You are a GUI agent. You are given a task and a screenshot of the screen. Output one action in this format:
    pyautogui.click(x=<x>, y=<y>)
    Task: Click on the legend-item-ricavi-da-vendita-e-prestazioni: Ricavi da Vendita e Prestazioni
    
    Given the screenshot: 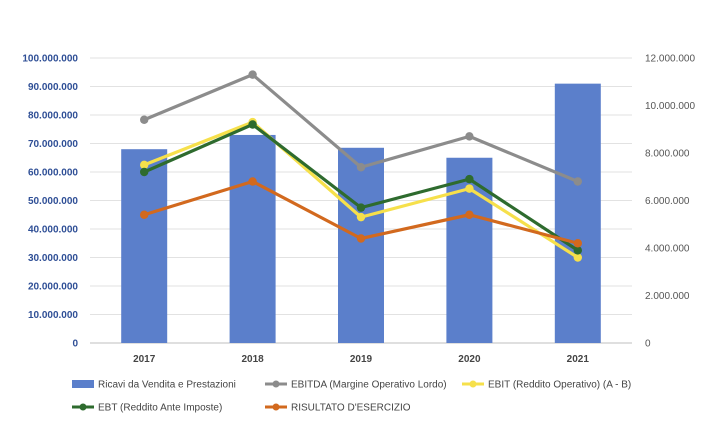 What is the action you would take?
    pyautogui.click(x=154, y=385)
    